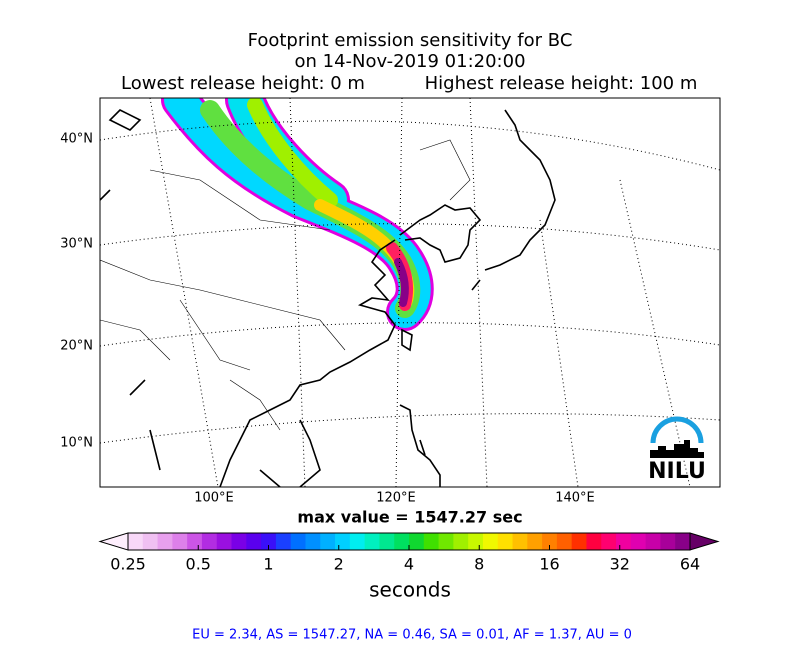 Image resolution: width=800 pixels, height=654 pixels. I want to click on colorbar-label: seconds, so click(410, 590).